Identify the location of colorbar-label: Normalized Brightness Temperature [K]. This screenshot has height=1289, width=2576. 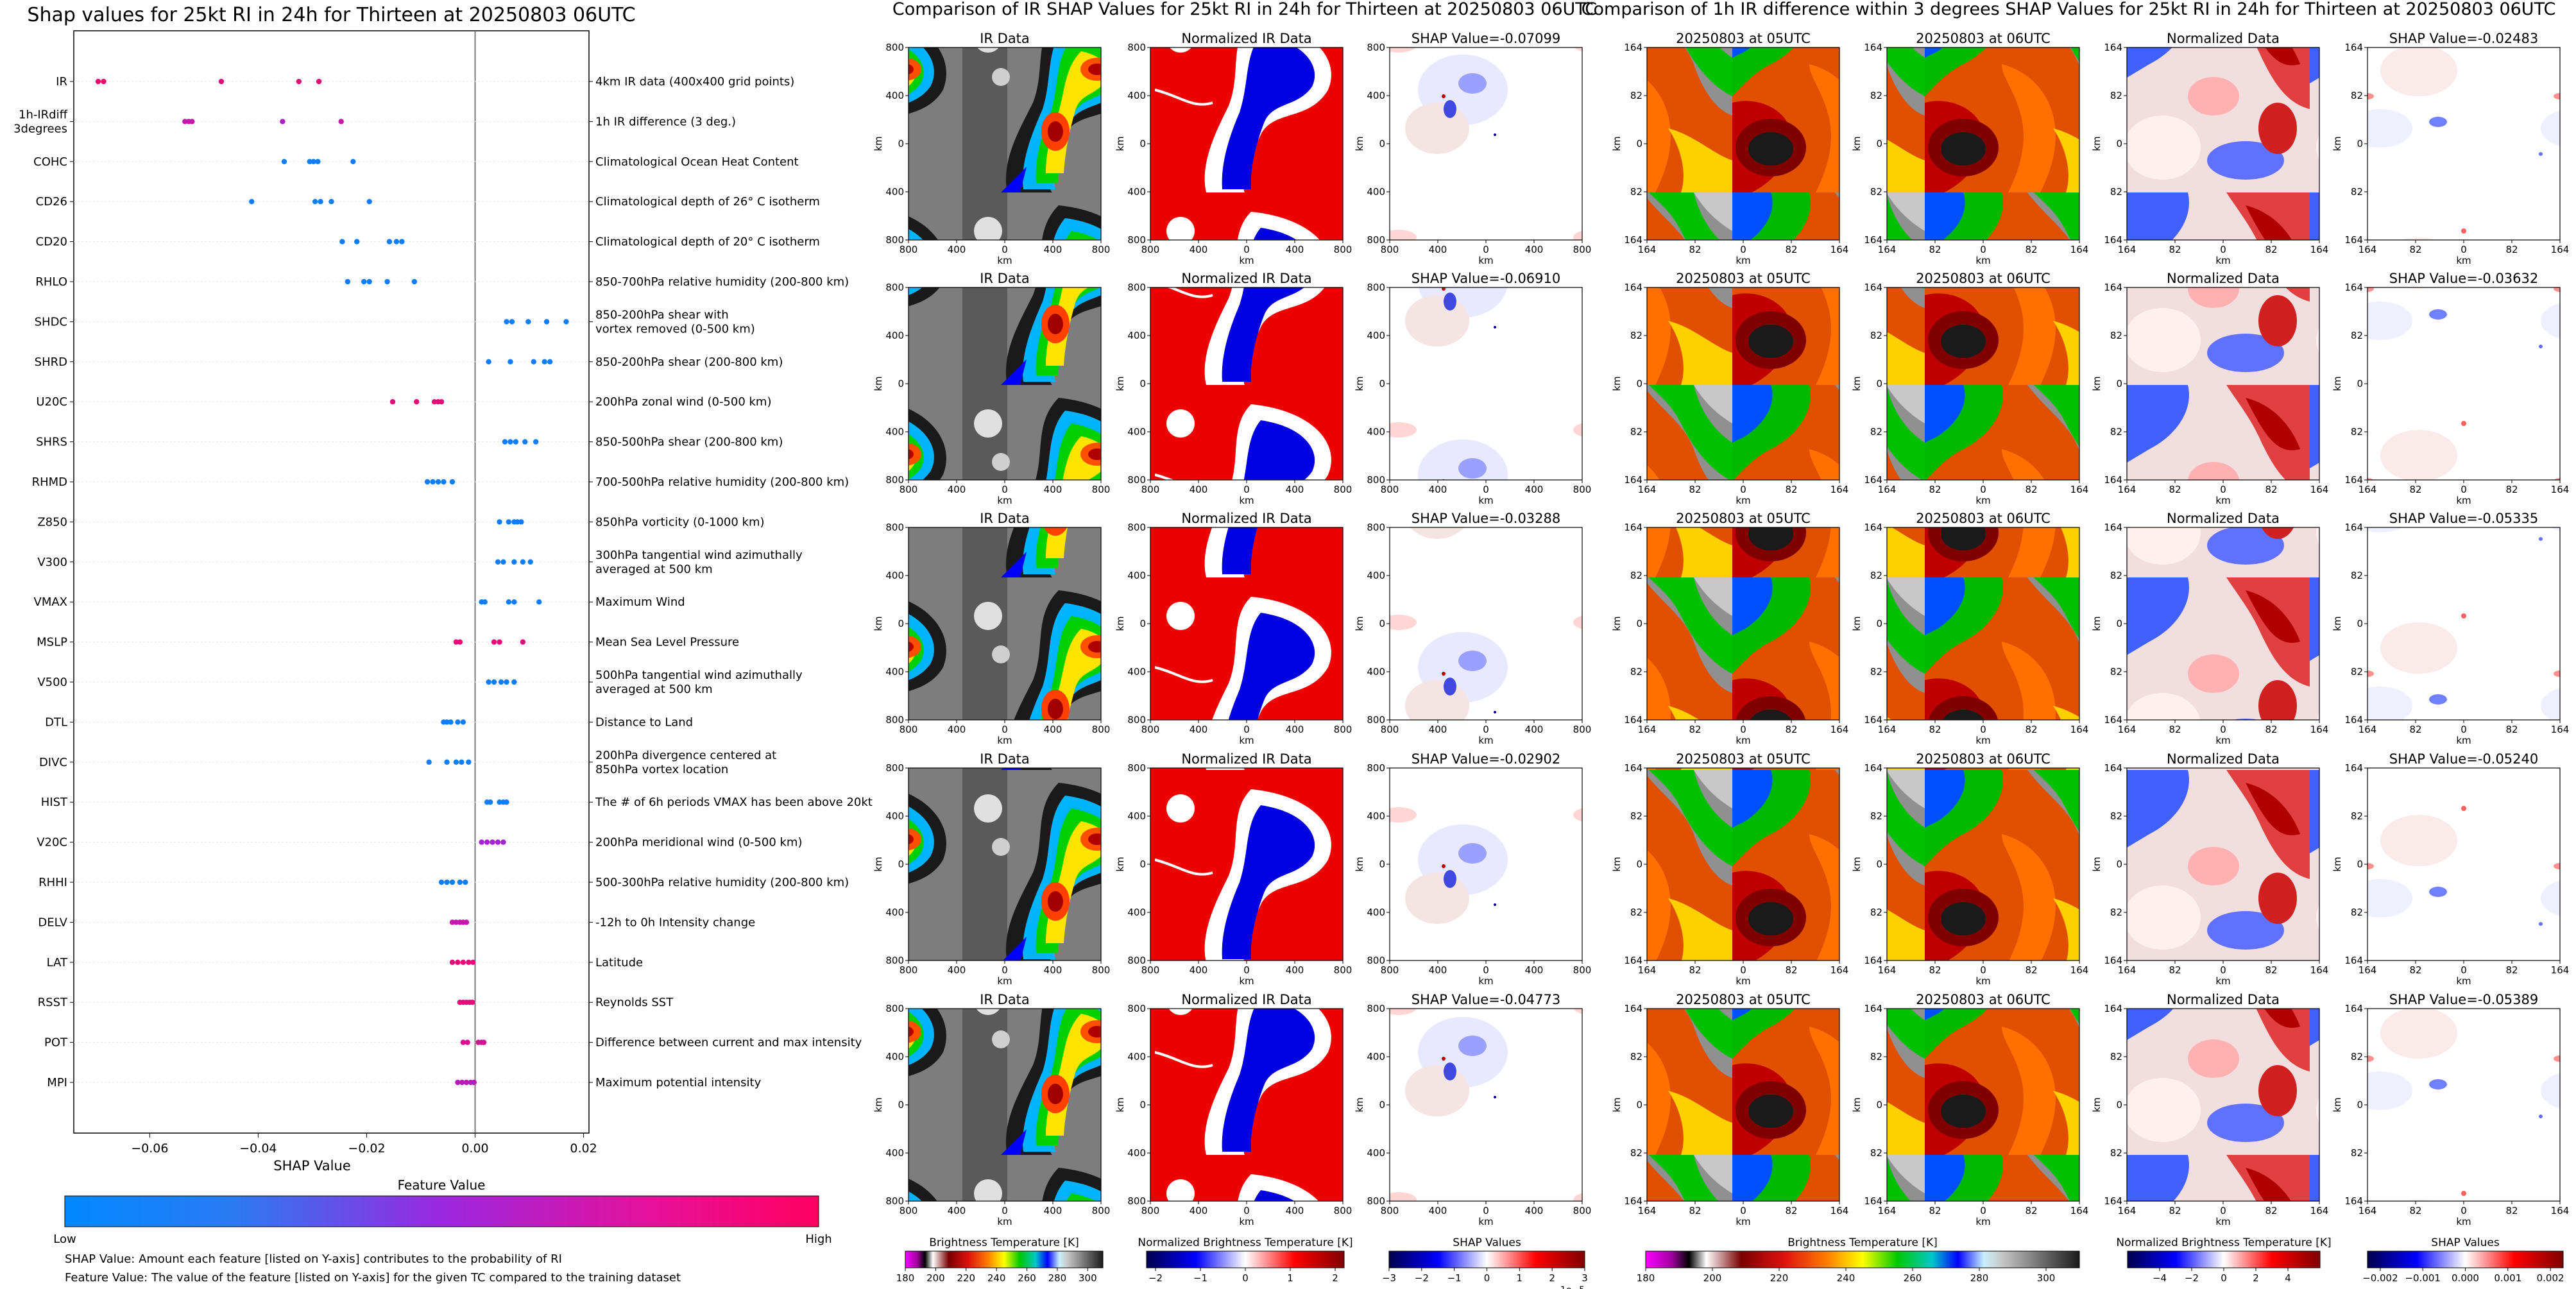
(2223, 1242).